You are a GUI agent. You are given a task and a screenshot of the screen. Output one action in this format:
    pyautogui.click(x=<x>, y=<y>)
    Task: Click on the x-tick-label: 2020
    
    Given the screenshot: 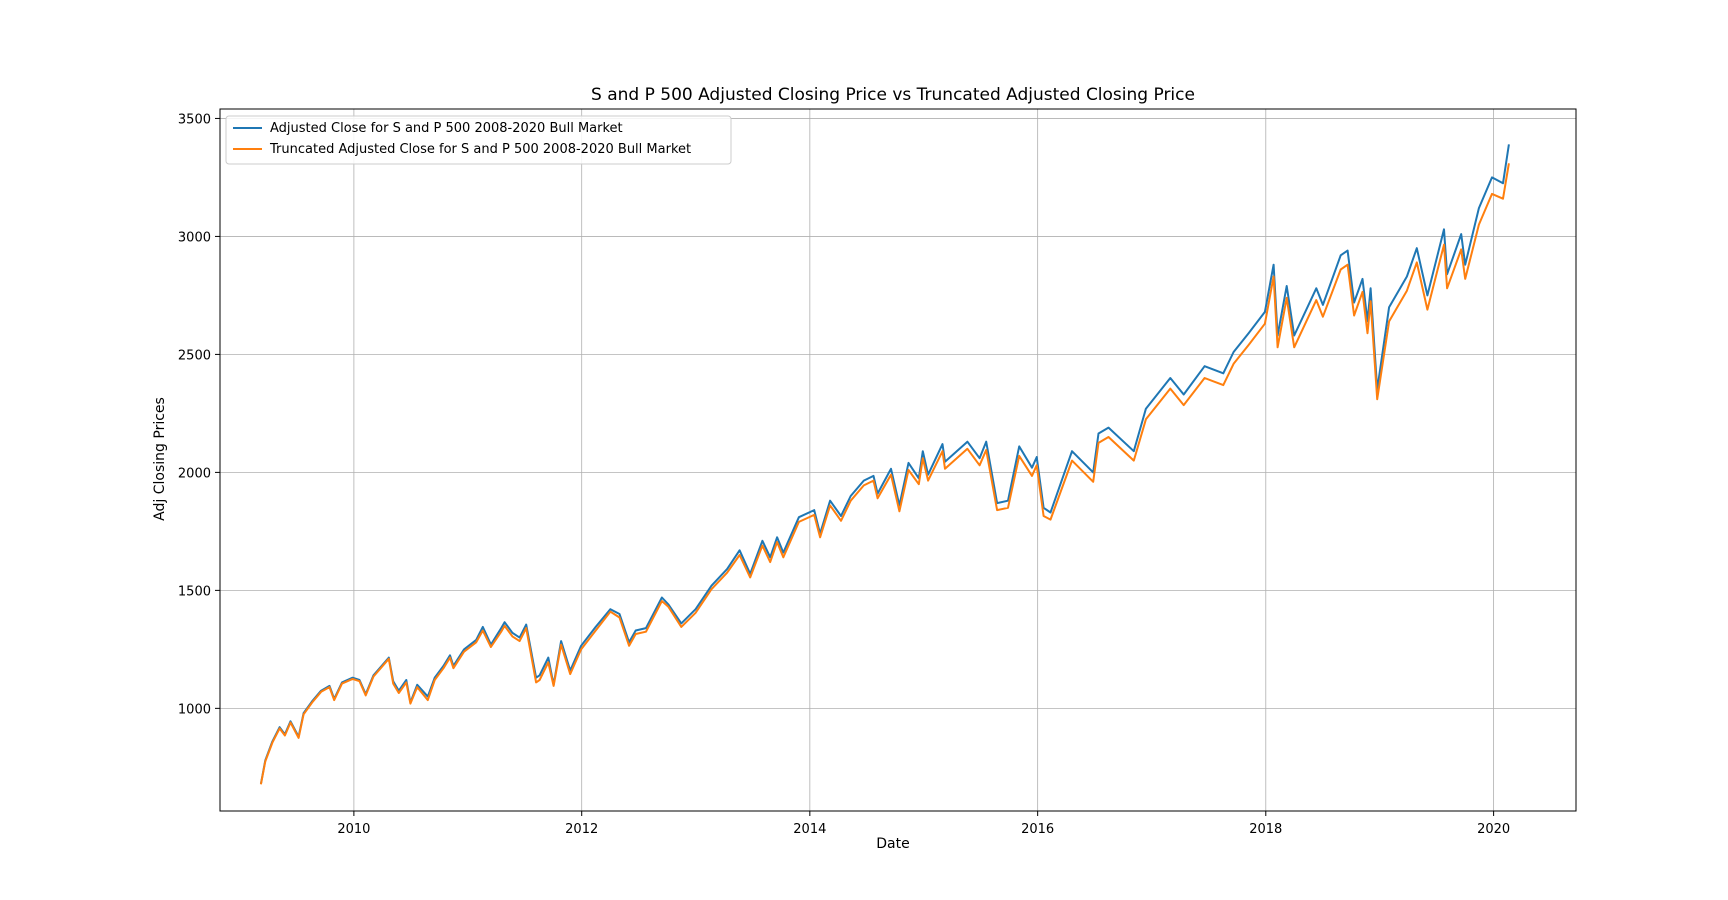 What is the action you would take?
    pyautogui.click(x=1493, y=829)
    